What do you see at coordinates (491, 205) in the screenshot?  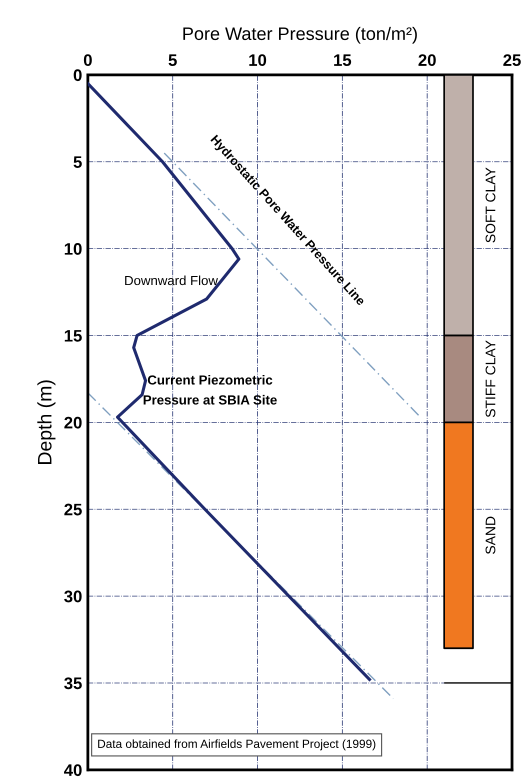 I see `band-label: SOFT CLAY` at bounding box center [491, 205].